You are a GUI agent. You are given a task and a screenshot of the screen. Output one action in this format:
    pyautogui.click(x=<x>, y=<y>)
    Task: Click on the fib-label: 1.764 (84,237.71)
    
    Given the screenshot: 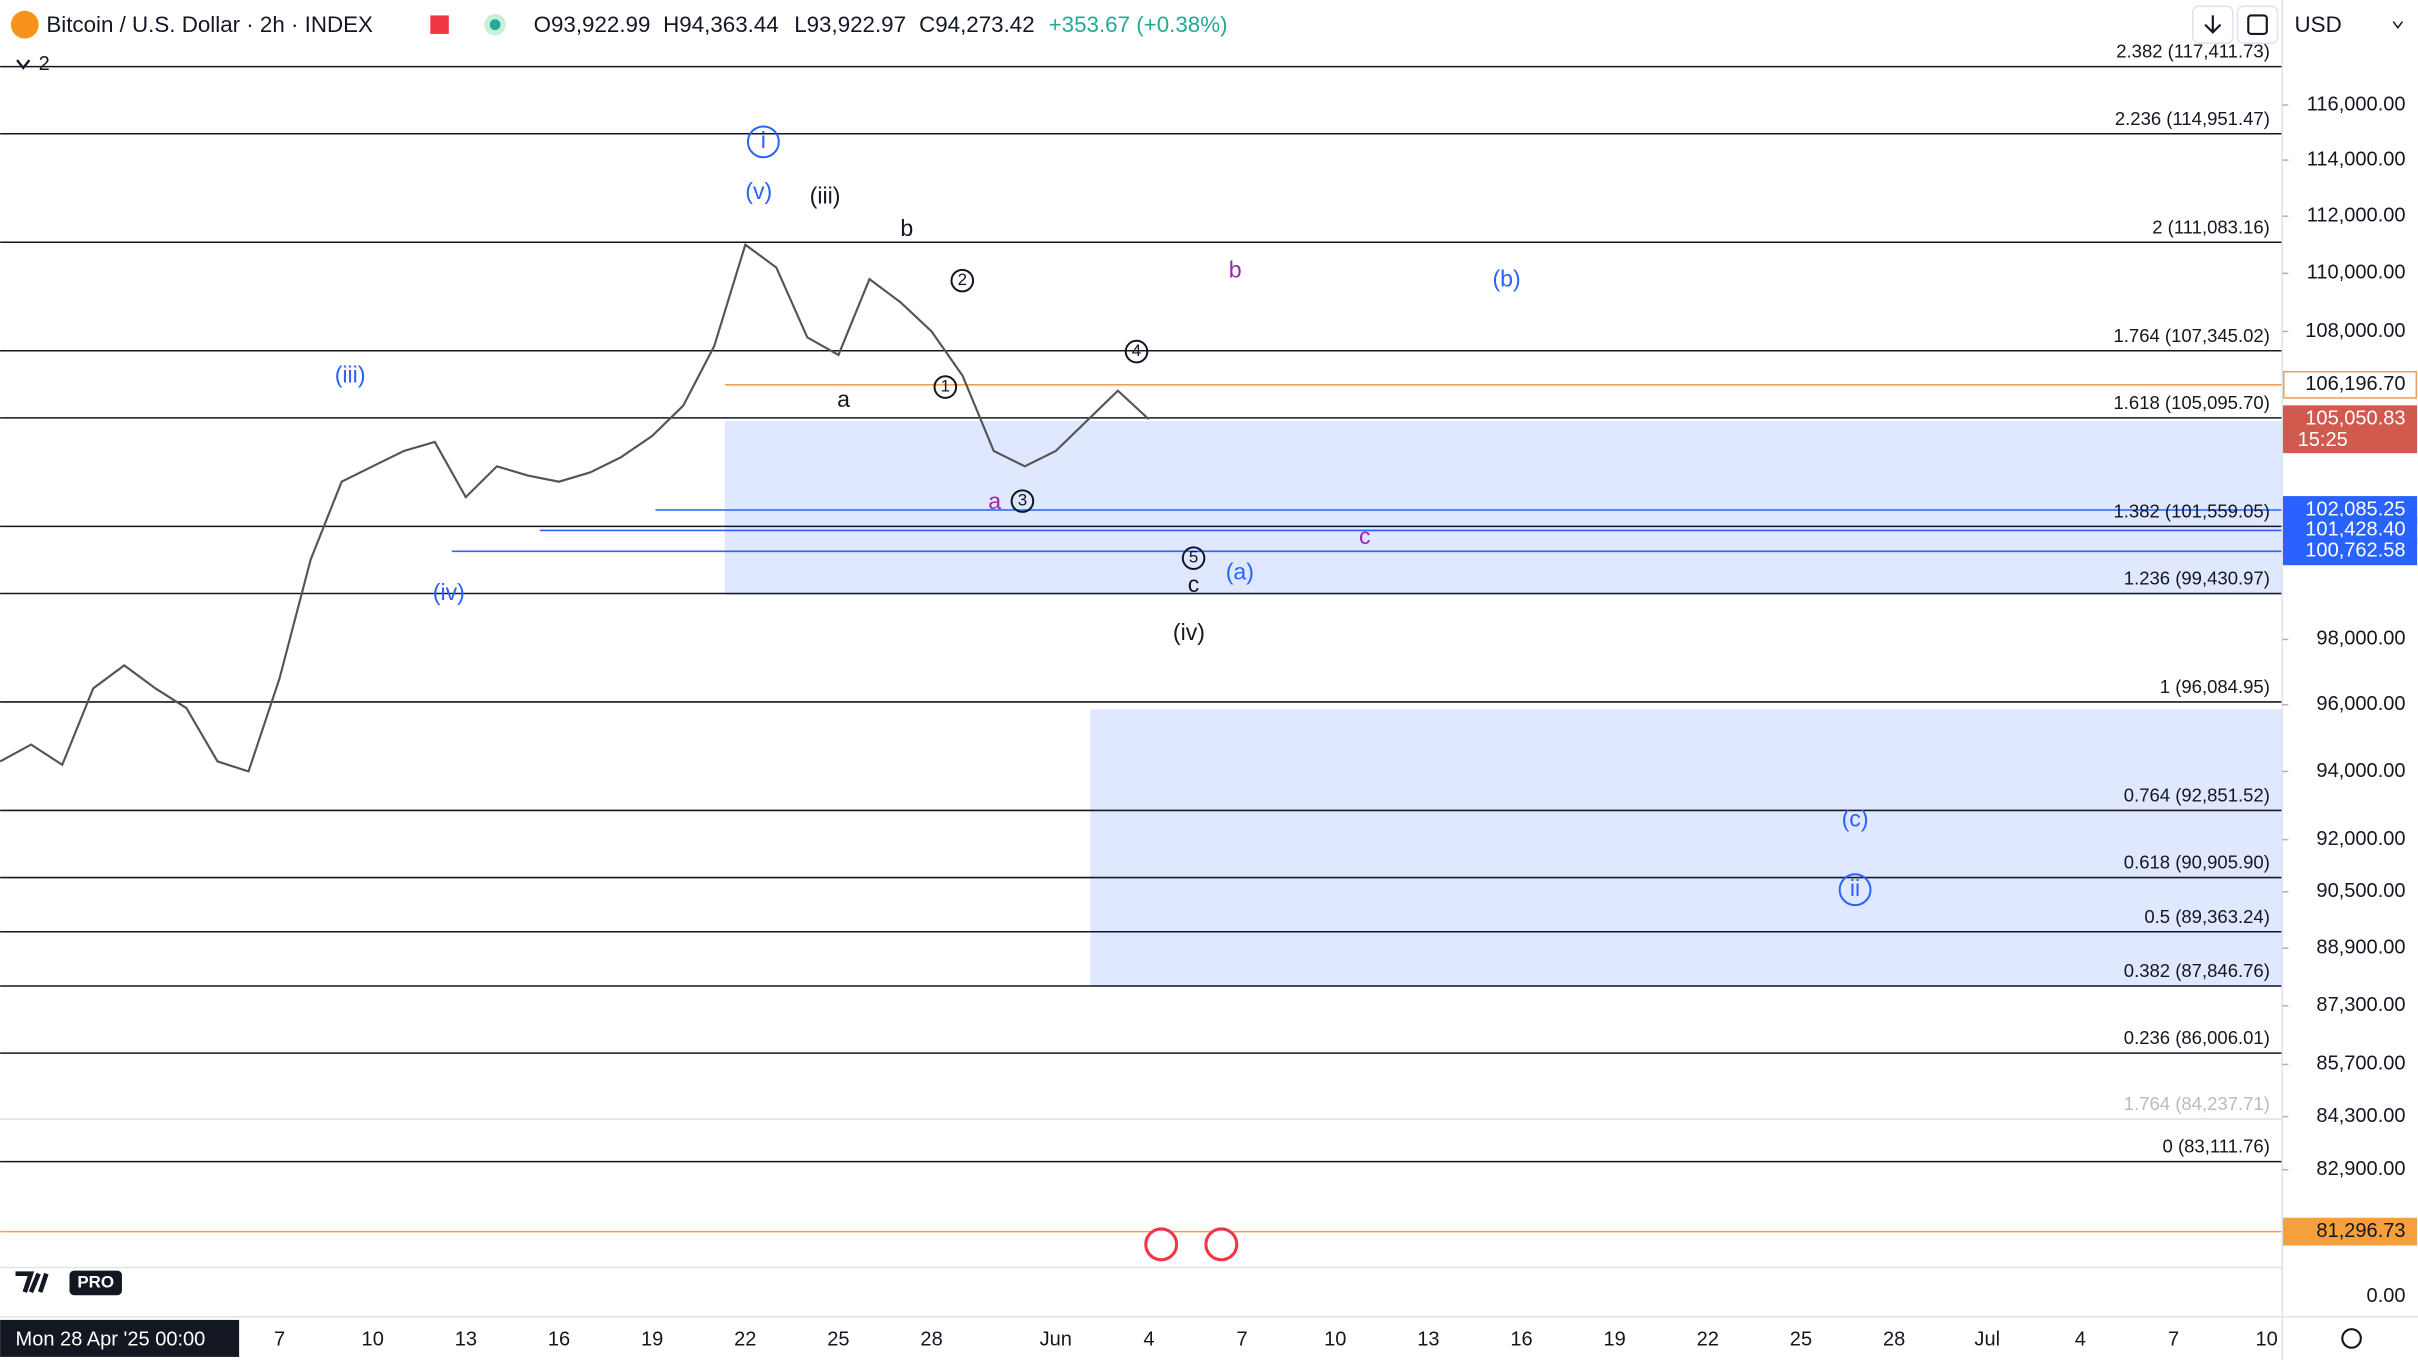 What is the action you would take?
    pyautogui.click(x=2197, y=1103)
    